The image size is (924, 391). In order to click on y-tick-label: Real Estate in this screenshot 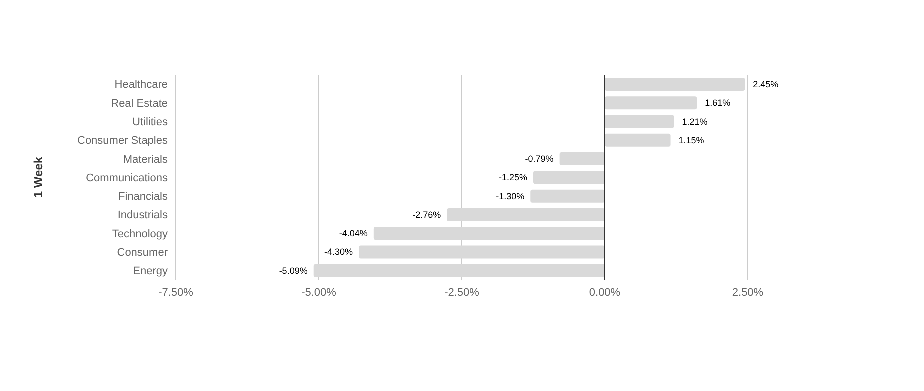, I will do `click(139, 104)`.